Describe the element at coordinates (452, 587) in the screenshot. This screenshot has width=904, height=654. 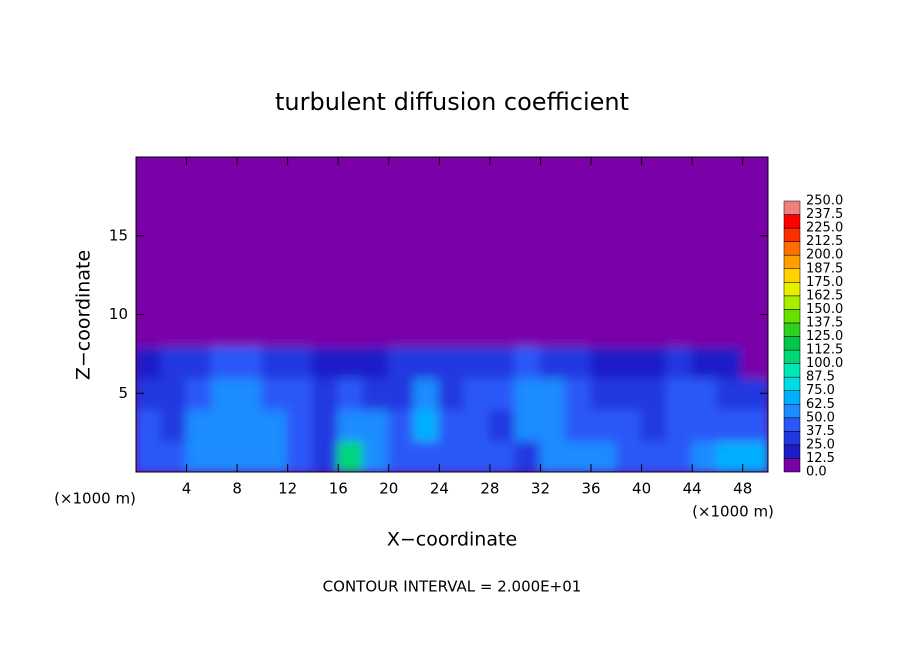
I see `contour-note: CONTOUR INTERVAL = 2.000E+01` at that location.